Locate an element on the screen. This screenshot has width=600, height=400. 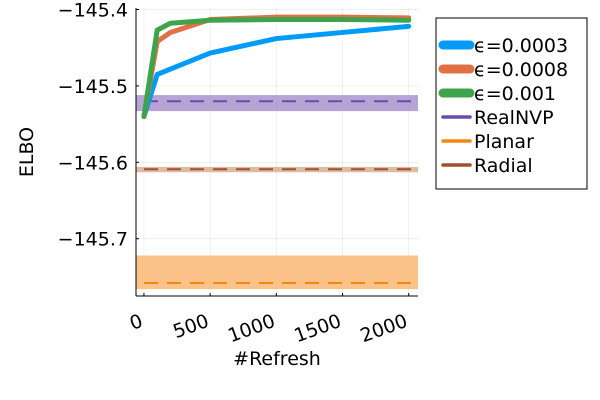
series-lines is located at coordinates (276, 66).